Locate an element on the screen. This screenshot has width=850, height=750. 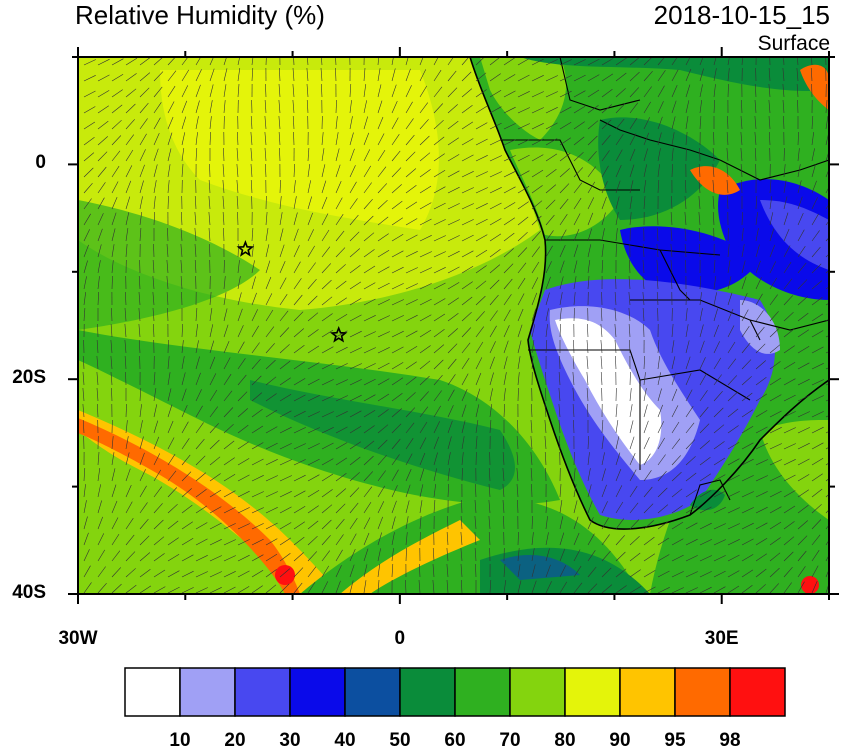
legend-level-label: 60 is located at coordinates (454, 740).